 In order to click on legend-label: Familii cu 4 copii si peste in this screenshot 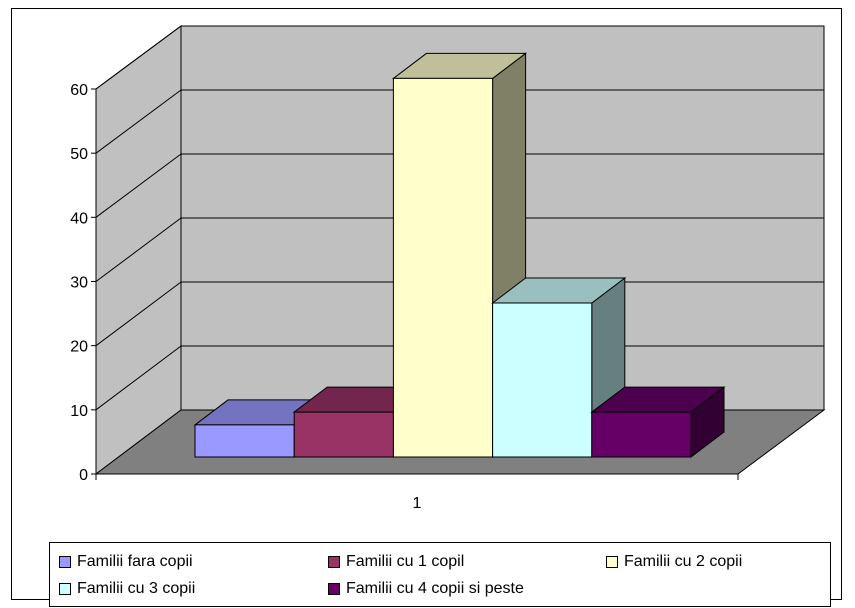, I will do `click(435, 588)`.